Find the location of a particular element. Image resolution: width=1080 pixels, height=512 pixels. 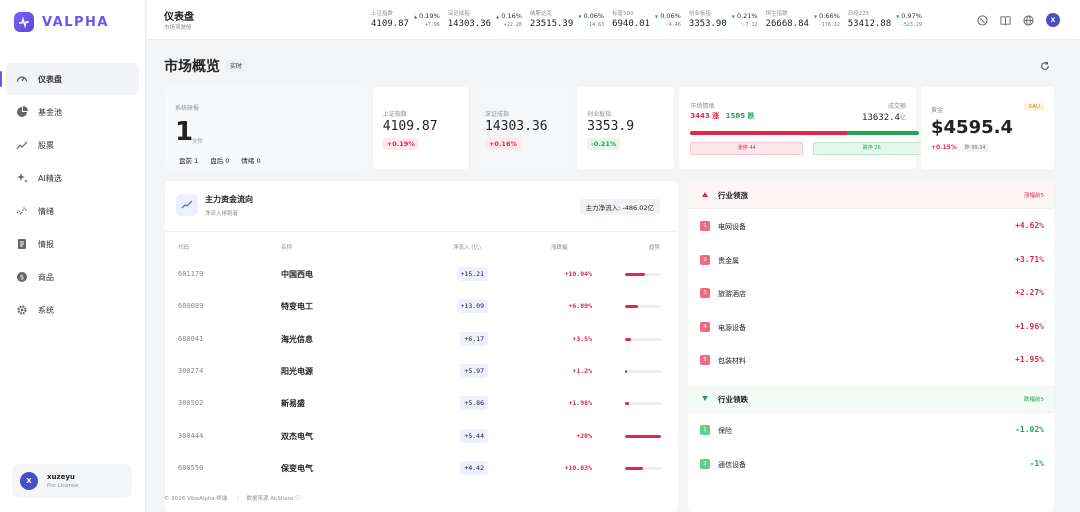

table-row: 600089 特变电工 +13.09 +6.89% is located at coordinates (421, 307).